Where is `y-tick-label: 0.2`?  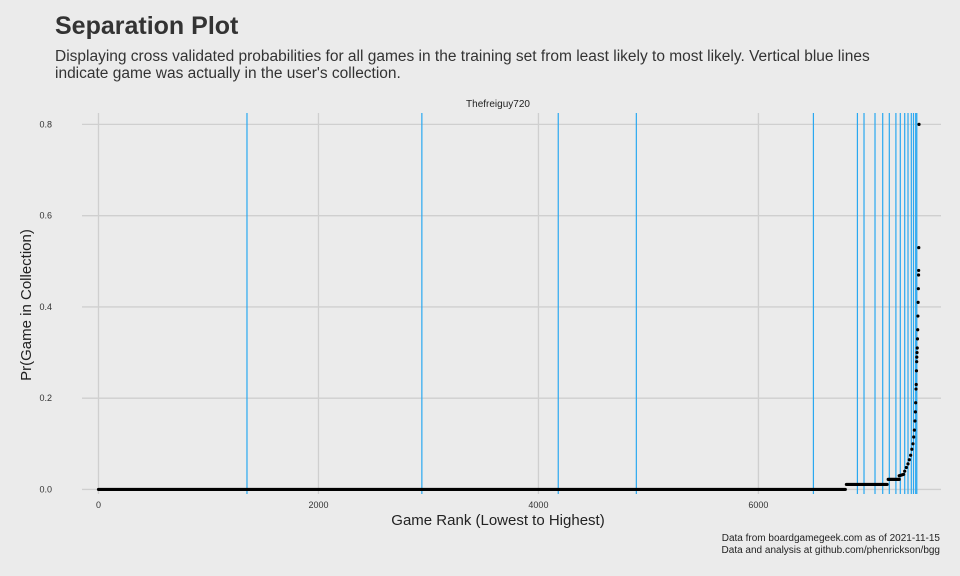
y-tick-label: 0.2 is located at coordinates (45, 398).